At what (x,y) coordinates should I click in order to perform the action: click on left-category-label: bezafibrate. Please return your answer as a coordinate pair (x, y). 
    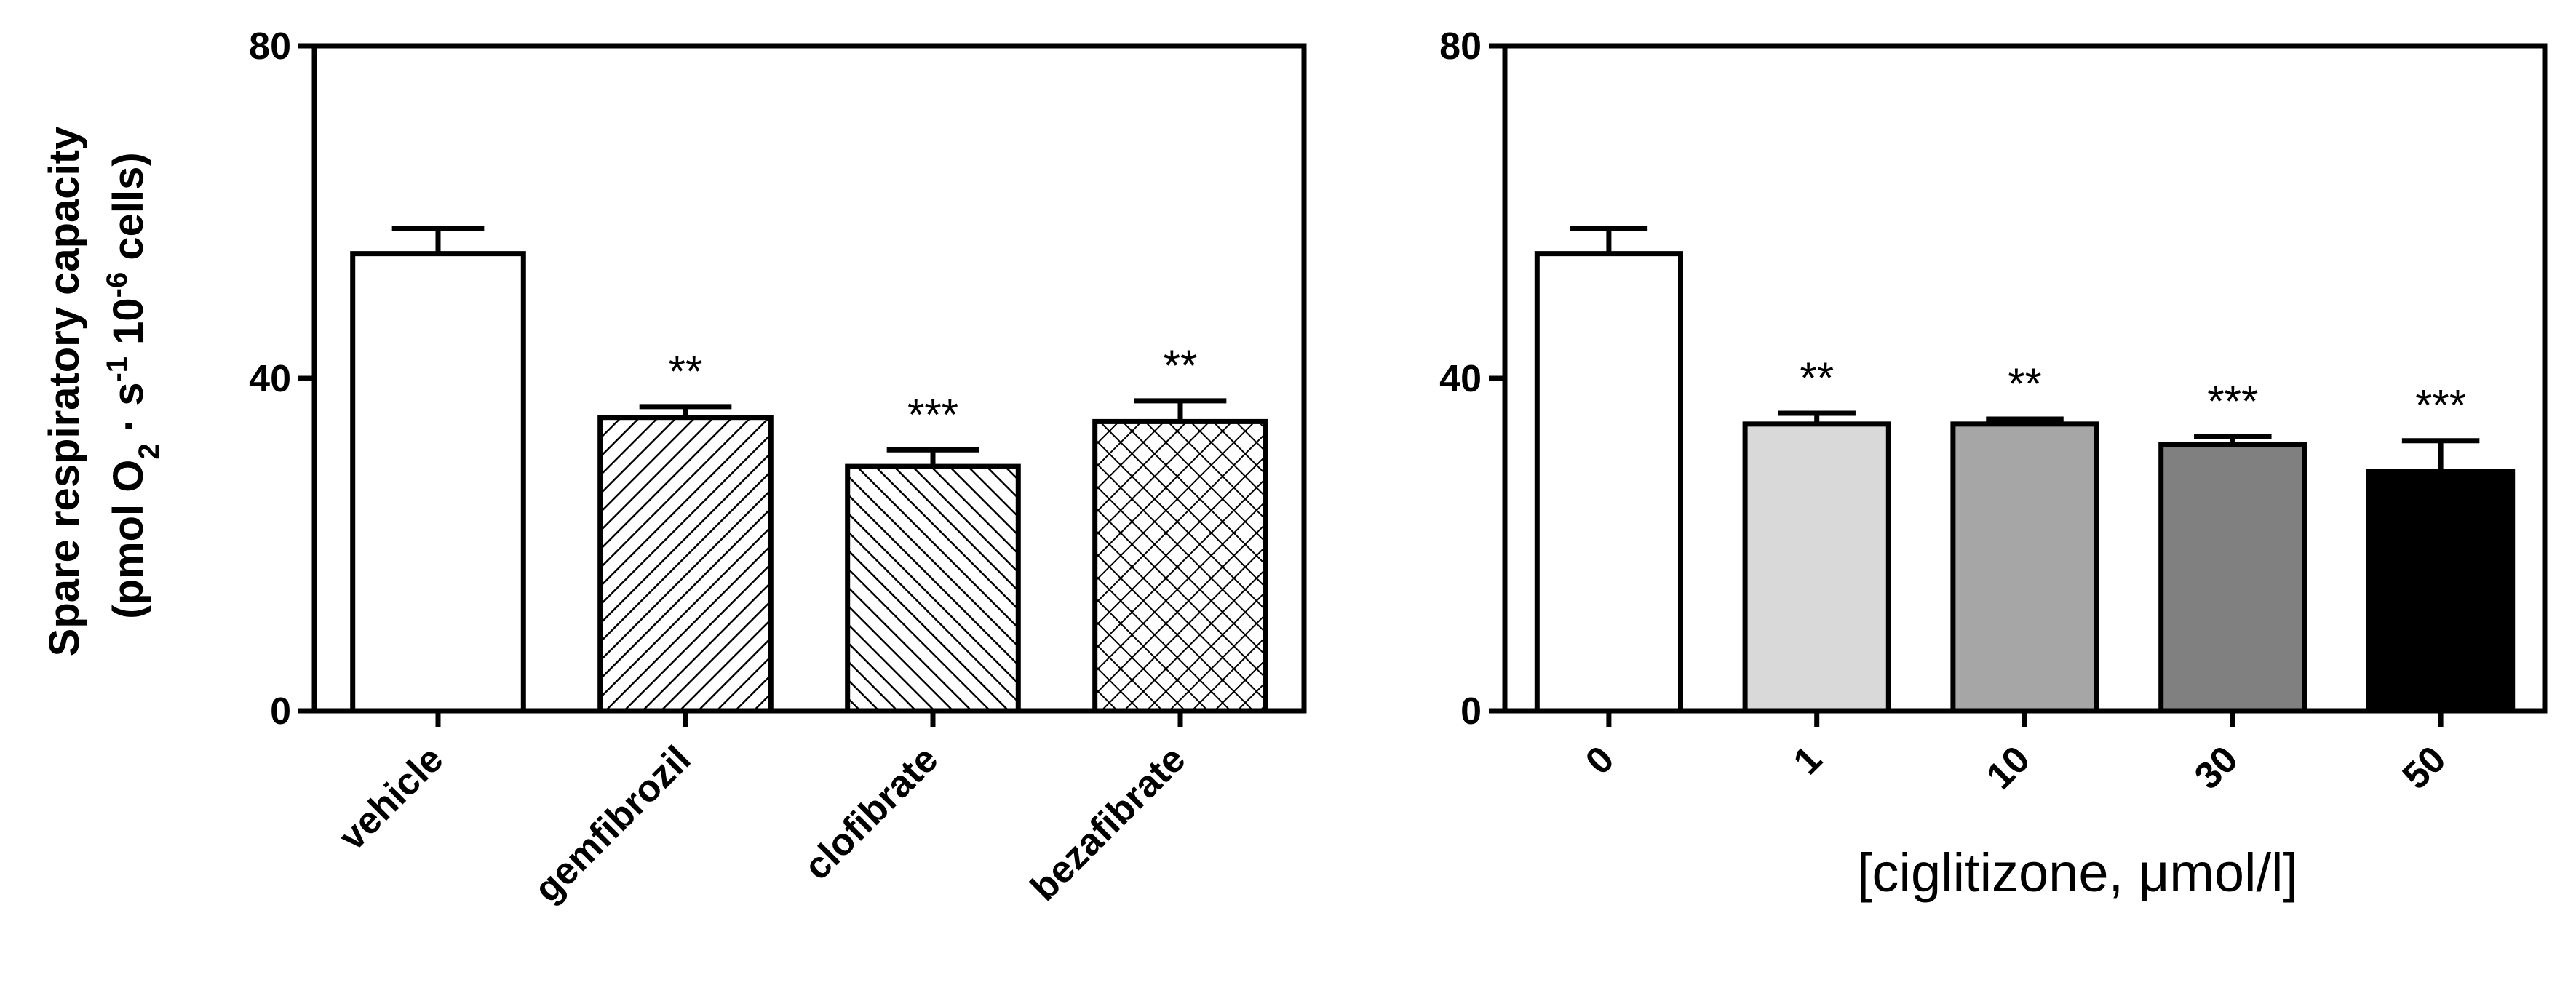
    Looking at the image, I should click on (1107, 823).